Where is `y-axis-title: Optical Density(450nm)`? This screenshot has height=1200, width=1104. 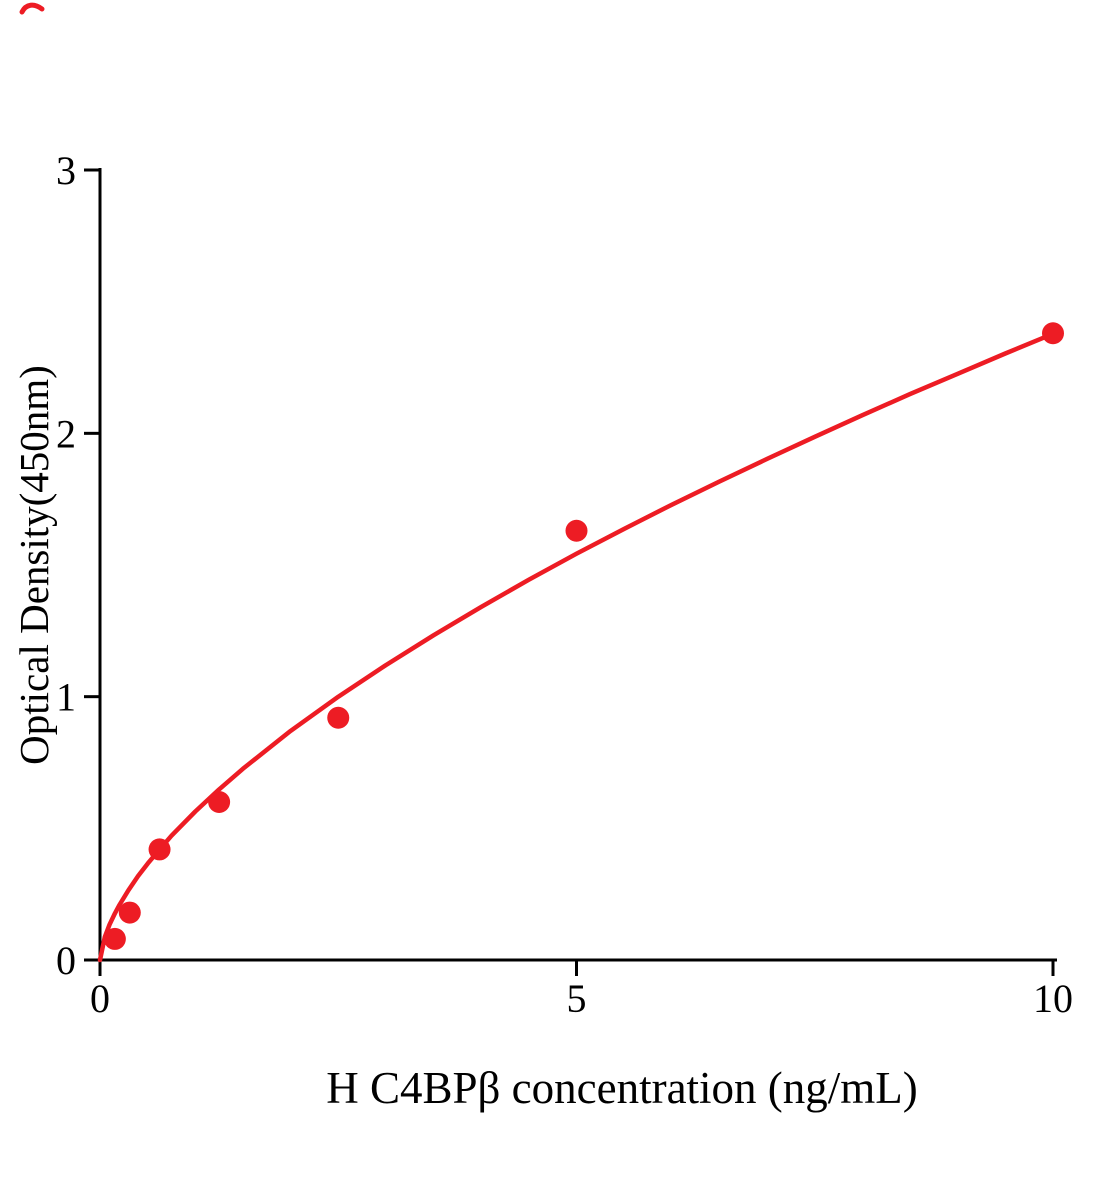
y-axis-title: Optical Density(450nm) is located at coordinates (34, 565).